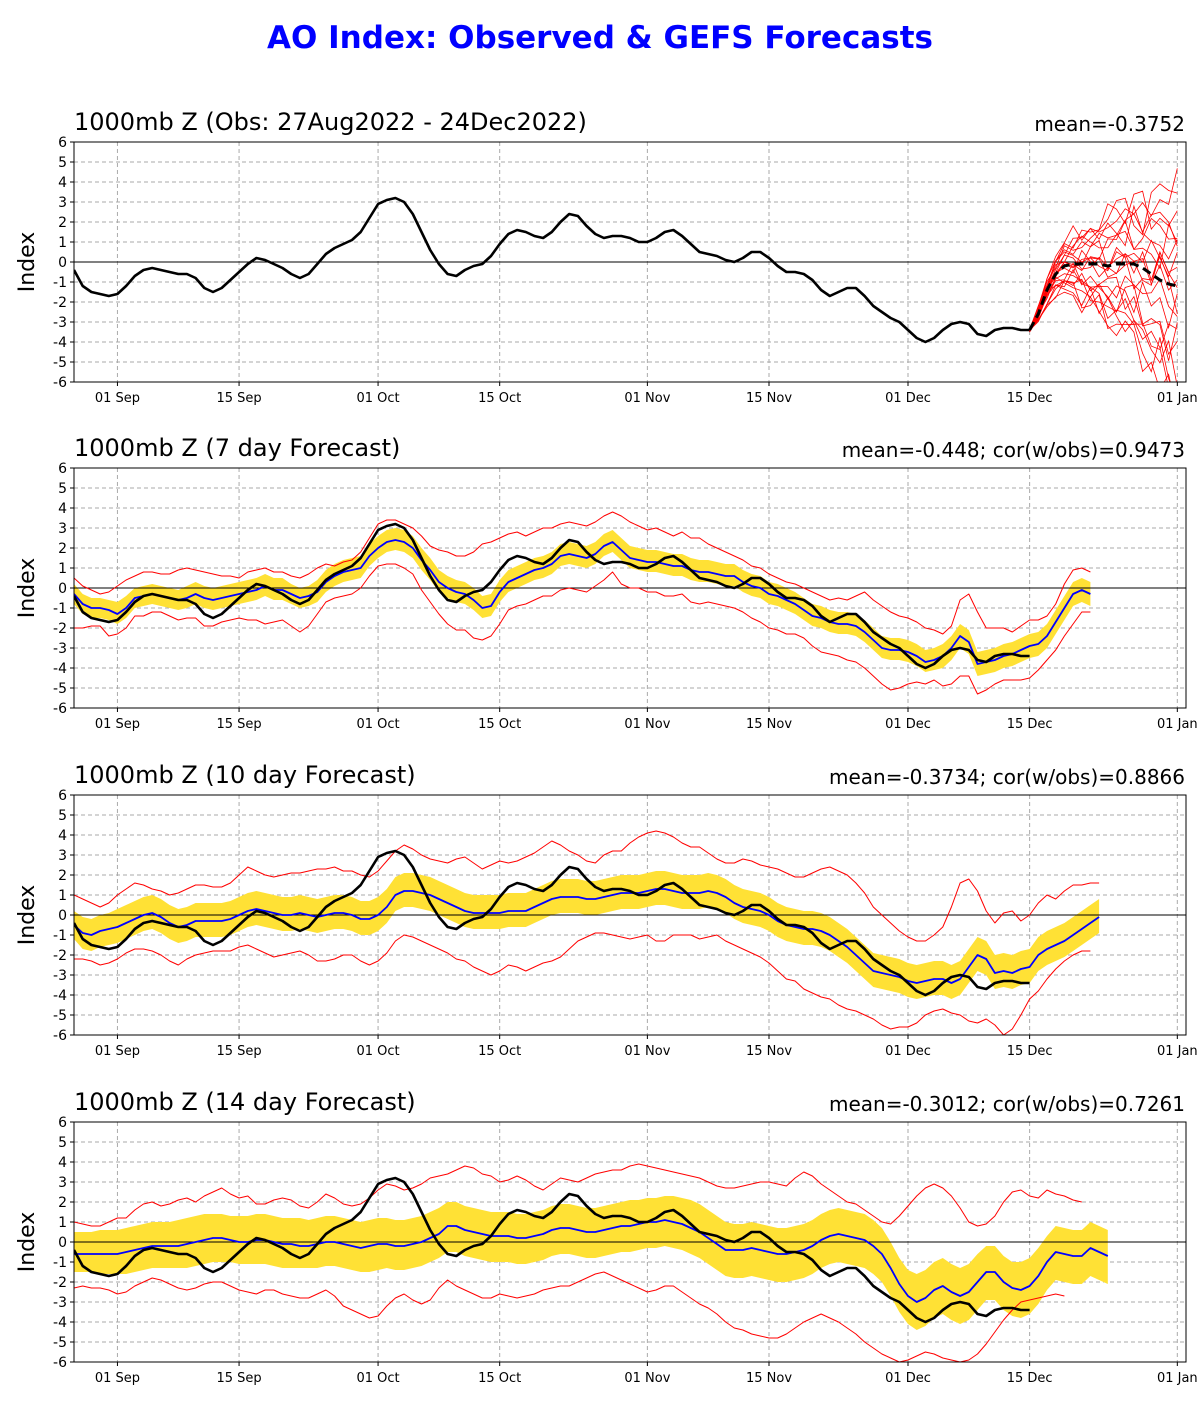 This screenshot has height=1408, width=1200. I want to click on x-tick-label: 15 Oct, so click(499, 1051).